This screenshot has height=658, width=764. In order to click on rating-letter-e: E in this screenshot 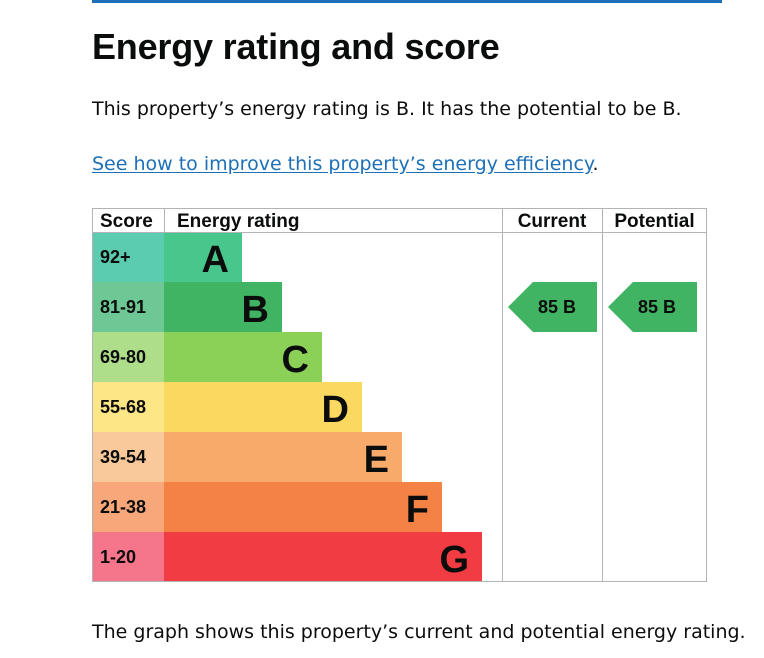, I will do `click(376, 460)`.